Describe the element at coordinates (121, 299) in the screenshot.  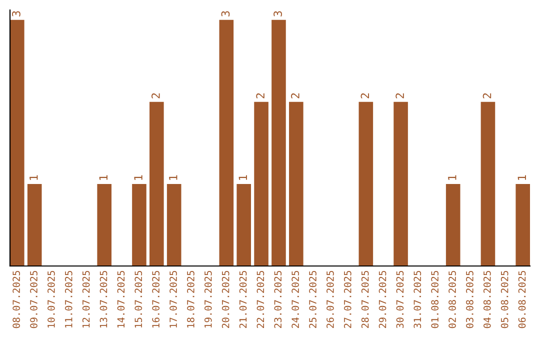
I see `x-tick-label: 14.07.2025` at that location.